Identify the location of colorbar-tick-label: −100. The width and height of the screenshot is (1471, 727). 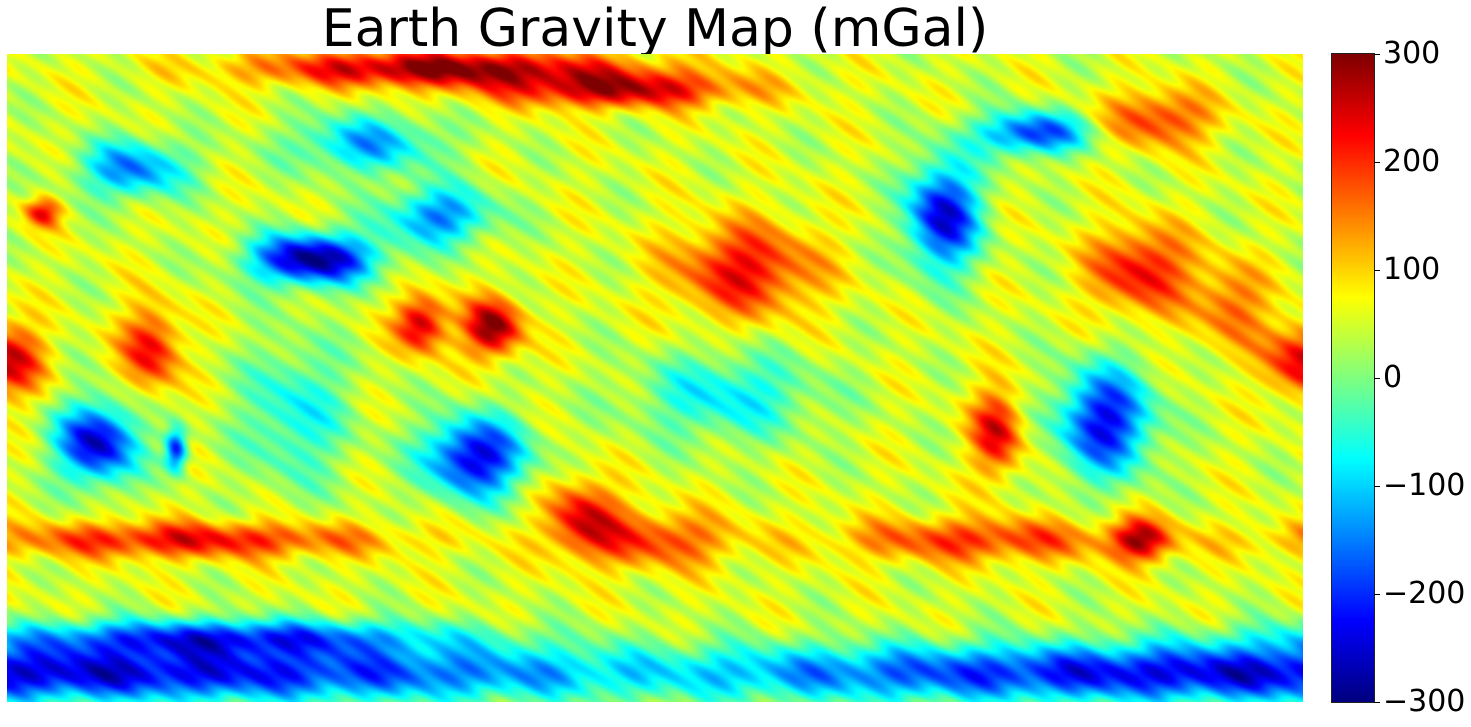
(1424, 485).